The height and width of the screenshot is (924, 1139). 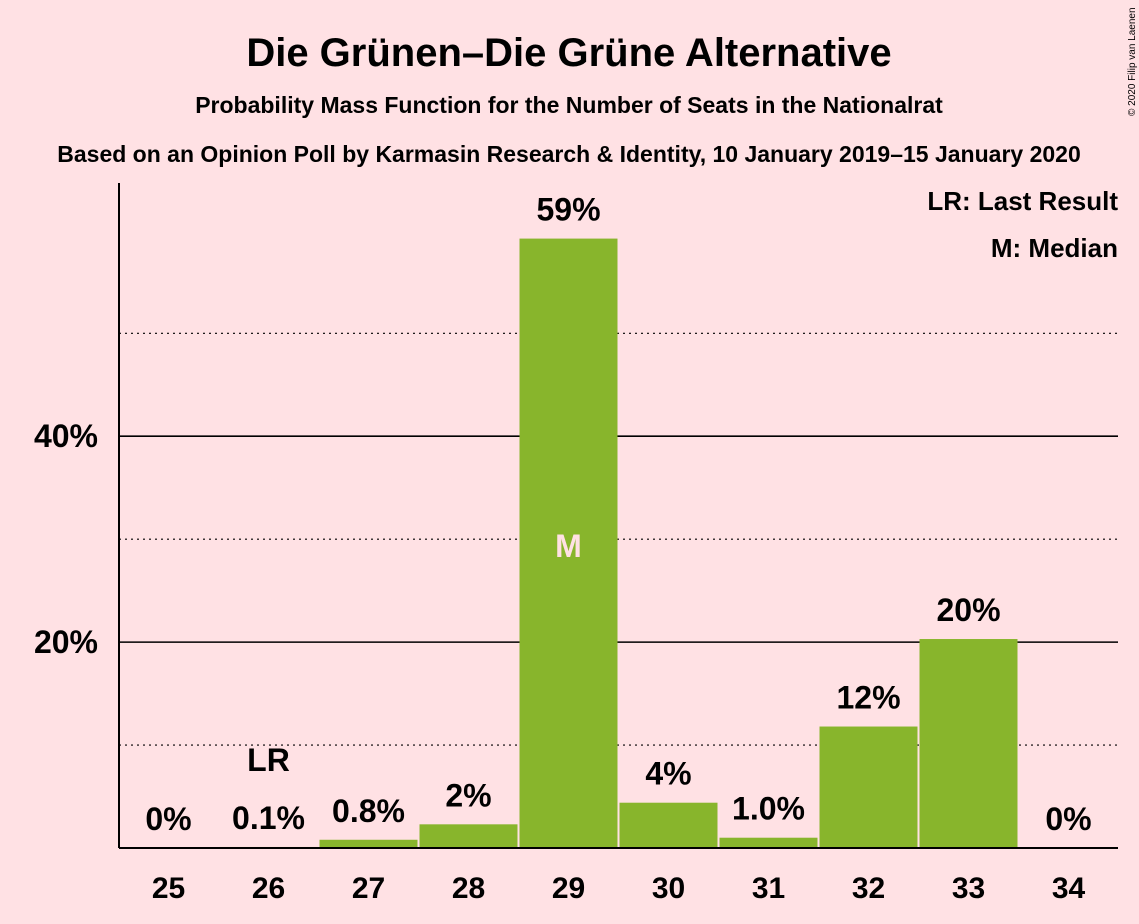 What do you see at coordinates (668, 774) in the screenshot?
I see `bar-value-label: 4%` at bounding box center [668, 774].